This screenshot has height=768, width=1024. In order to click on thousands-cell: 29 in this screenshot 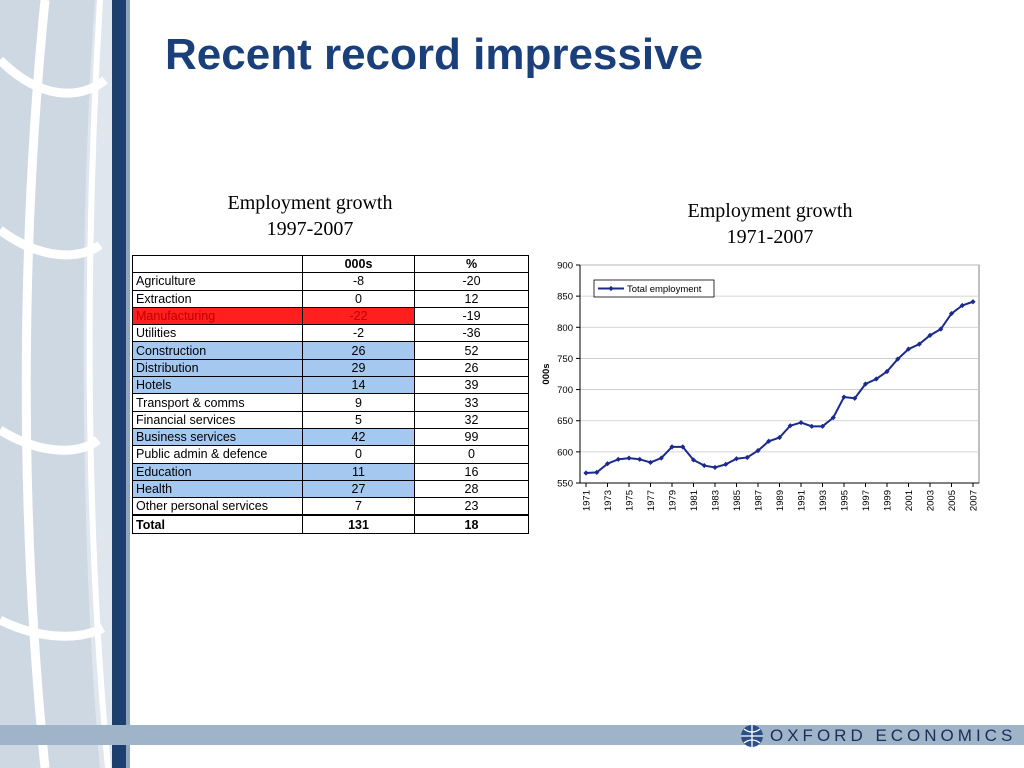, I will do `click(358, 368)`.